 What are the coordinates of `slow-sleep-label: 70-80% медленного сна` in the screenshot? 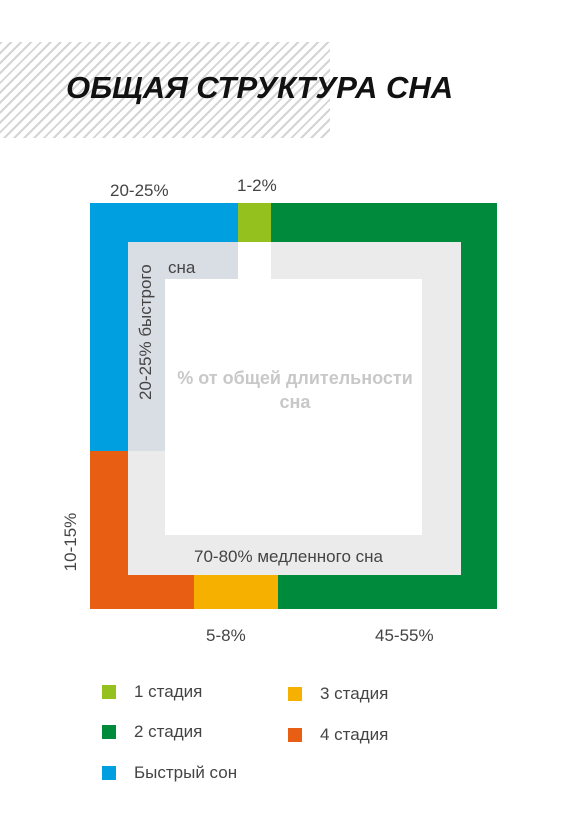 It's located at (288, 556).